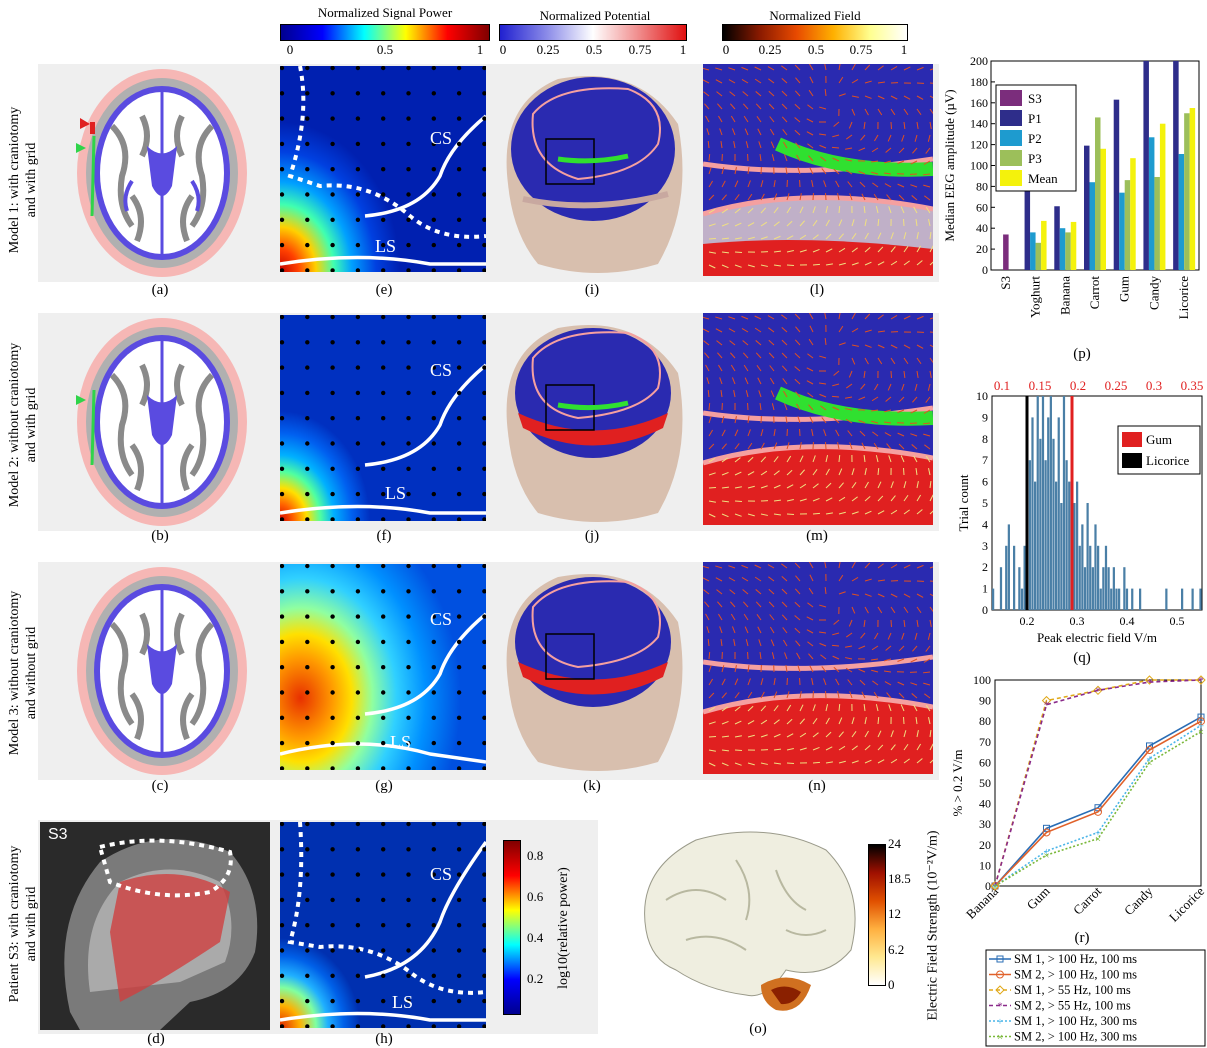 This screenshot has height=1048, width=1207. What do you see at coordinates (750, 921) in the screenshot?
I see `brain-surface-o` at bounding box center [750, 921].